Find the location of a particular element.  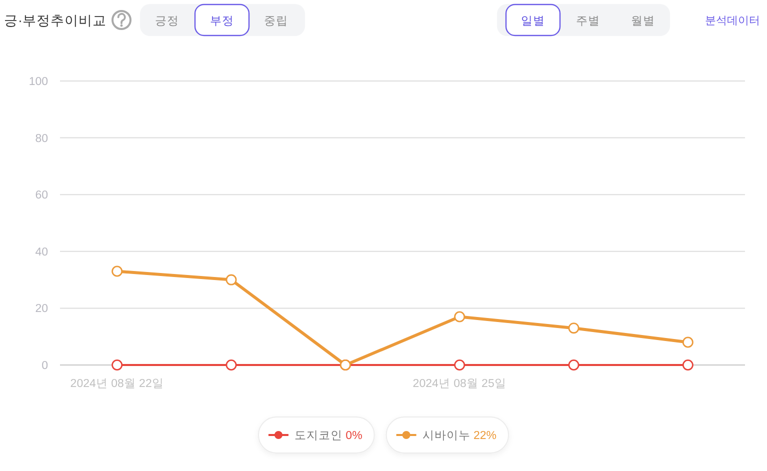

y-tick-label: 60 is located at coordinates (41, 196).